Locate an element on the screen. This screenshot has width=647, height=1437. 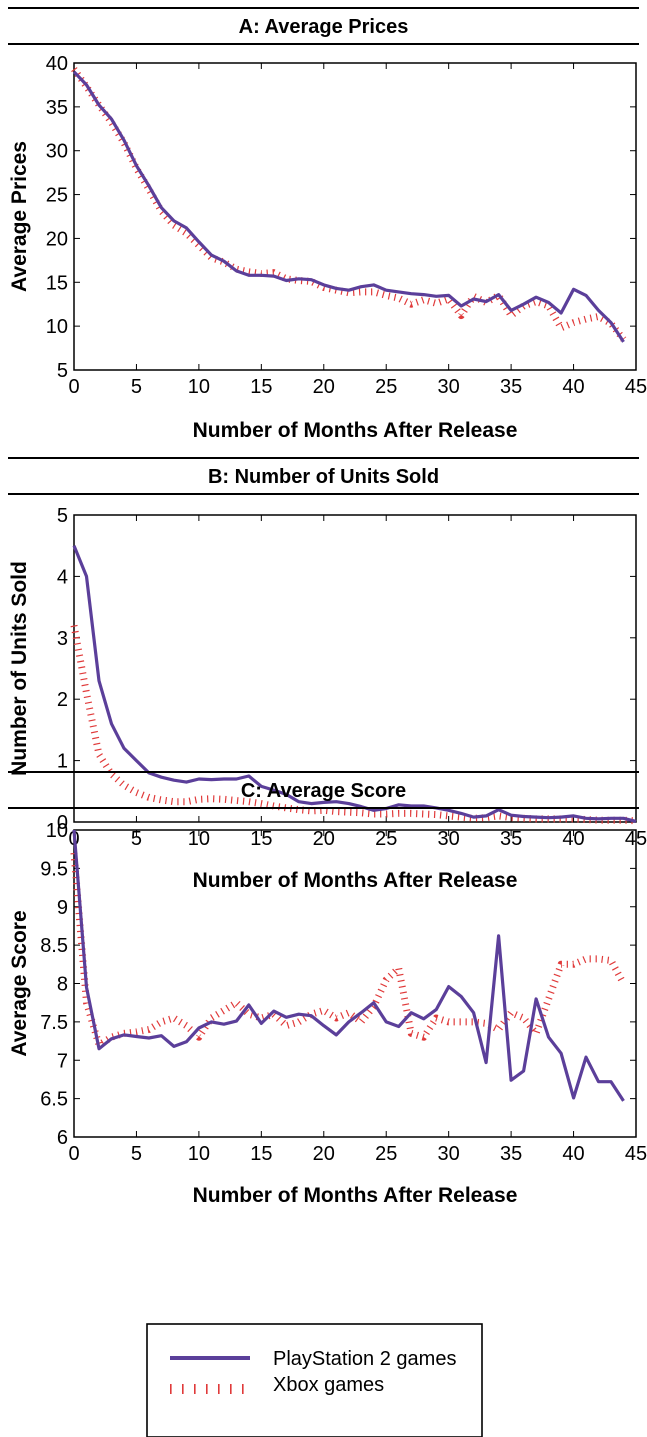
y-axis-label: Number of Units Sold is located at coordinates (19, 668).